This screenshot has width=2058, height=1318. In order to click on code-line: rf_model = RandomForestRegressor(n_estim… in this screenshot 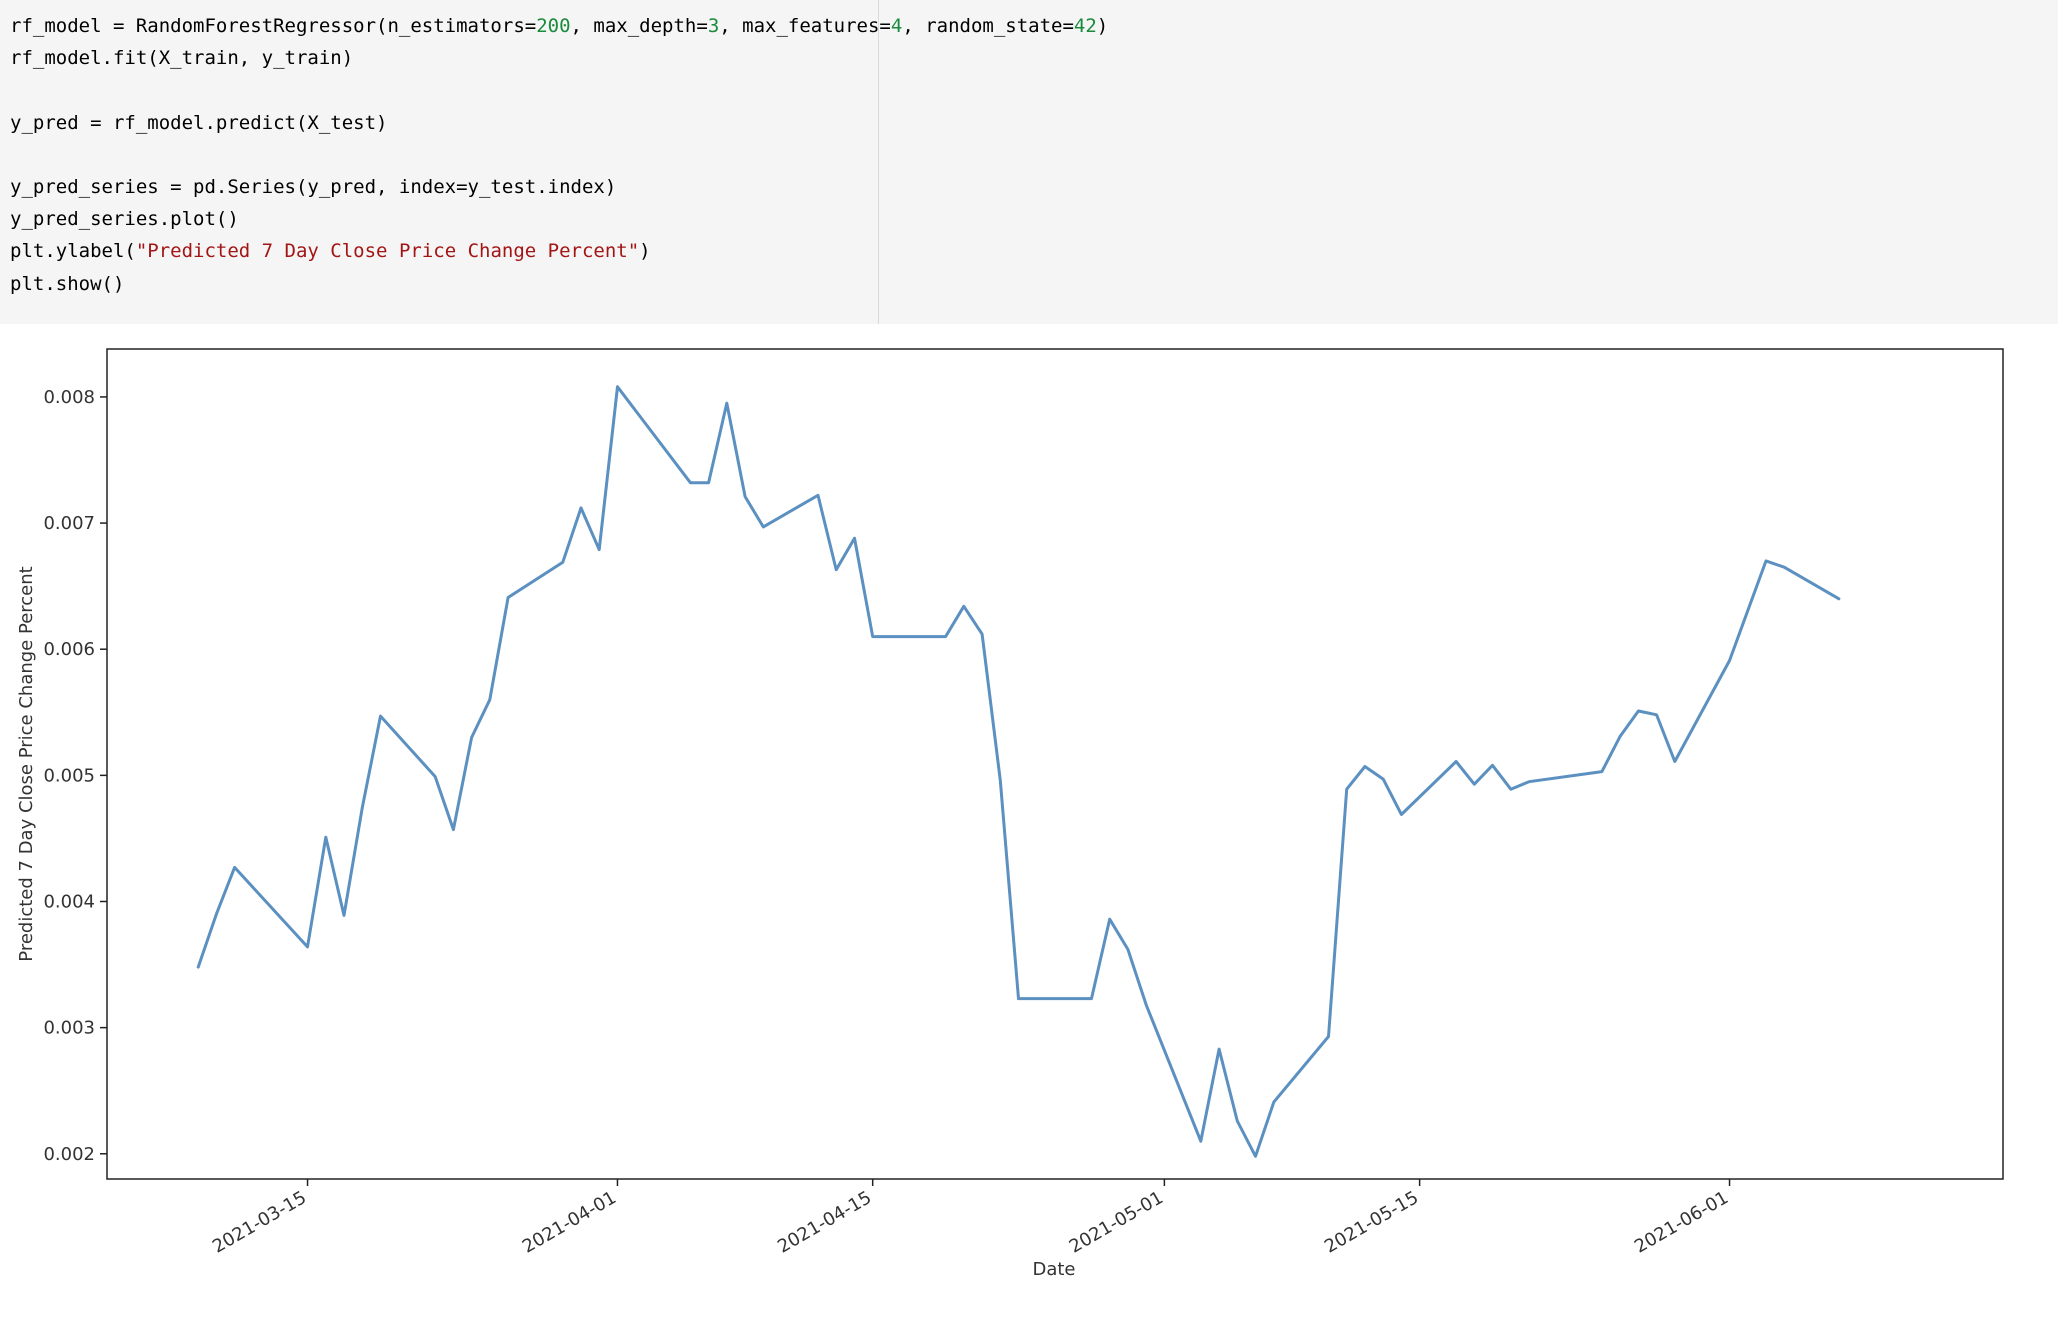, I will do `click(559, 26)`.